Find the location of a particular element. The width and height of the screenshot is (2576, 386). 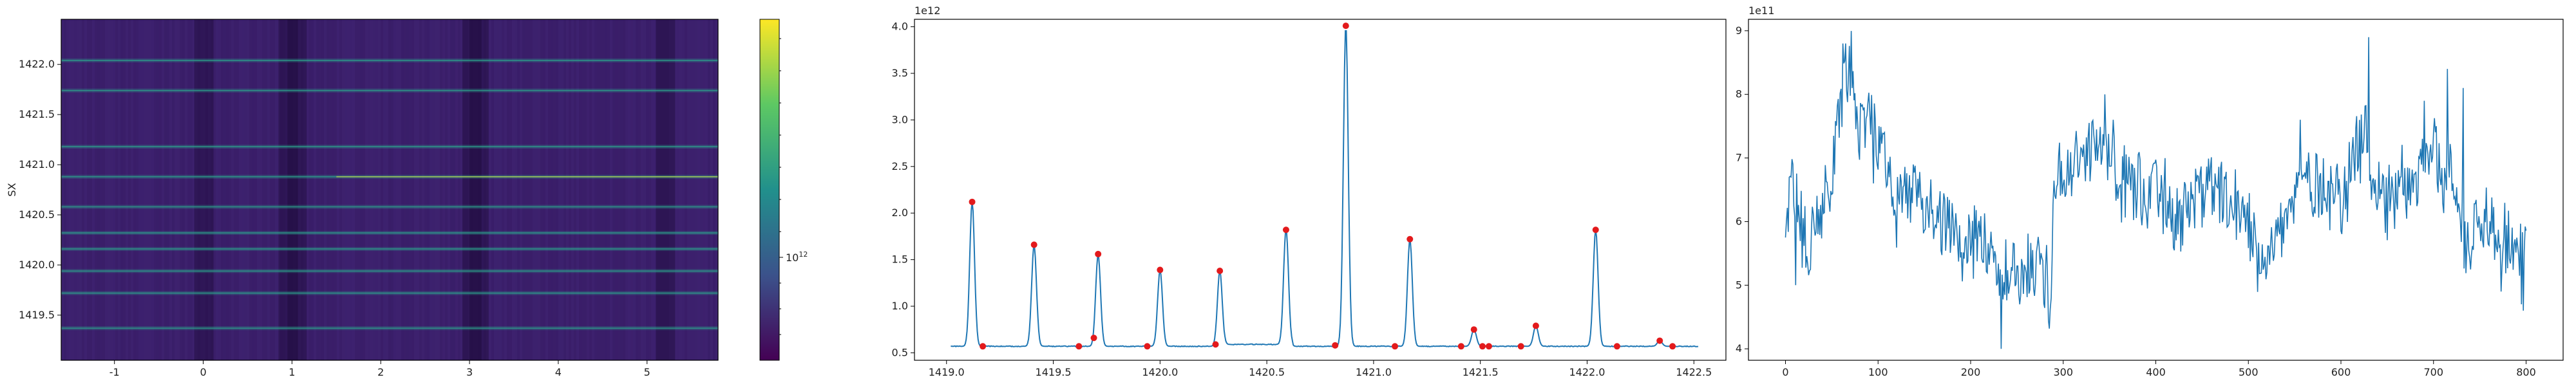

peaks-y-tick-label: 2.0 is located at coordinates (900, 213).